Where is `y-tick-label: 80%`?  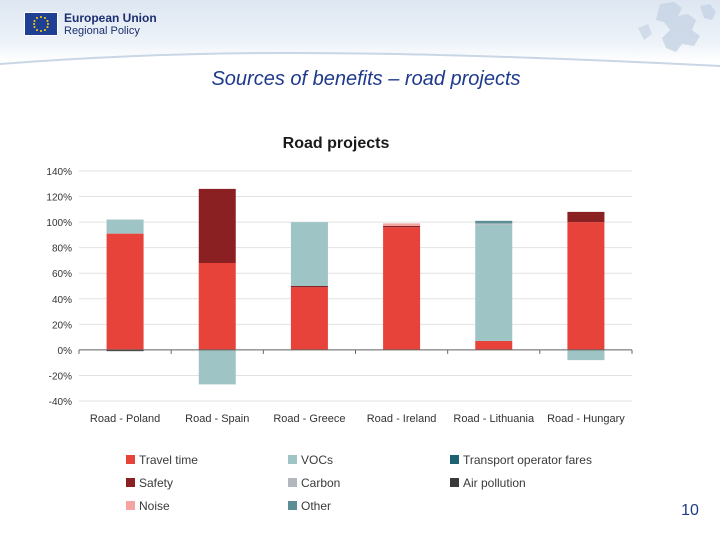 y-tick-label: 80% is located at coordinates (62, 249).